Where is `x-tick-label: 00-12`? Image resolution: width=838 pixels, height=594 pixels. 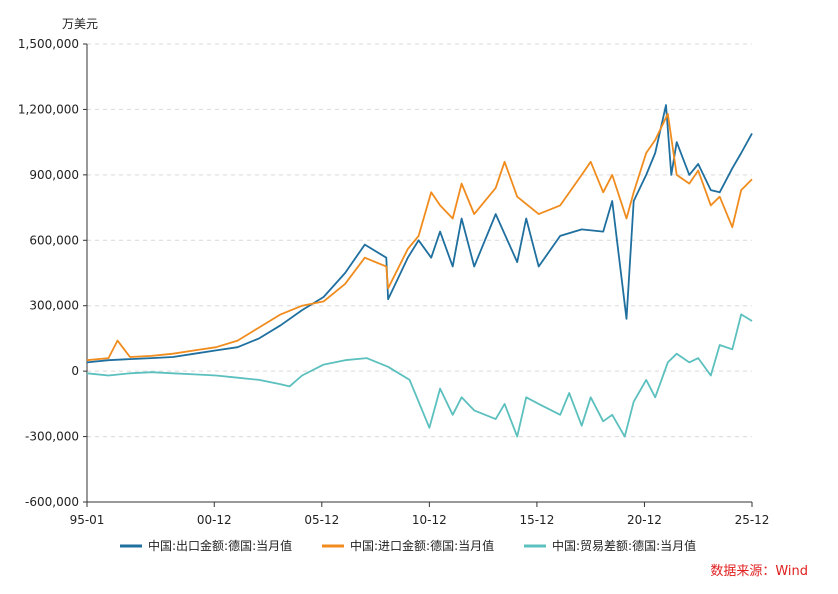 x-tick-label: 00-12 is located at coordinates (214, 520).